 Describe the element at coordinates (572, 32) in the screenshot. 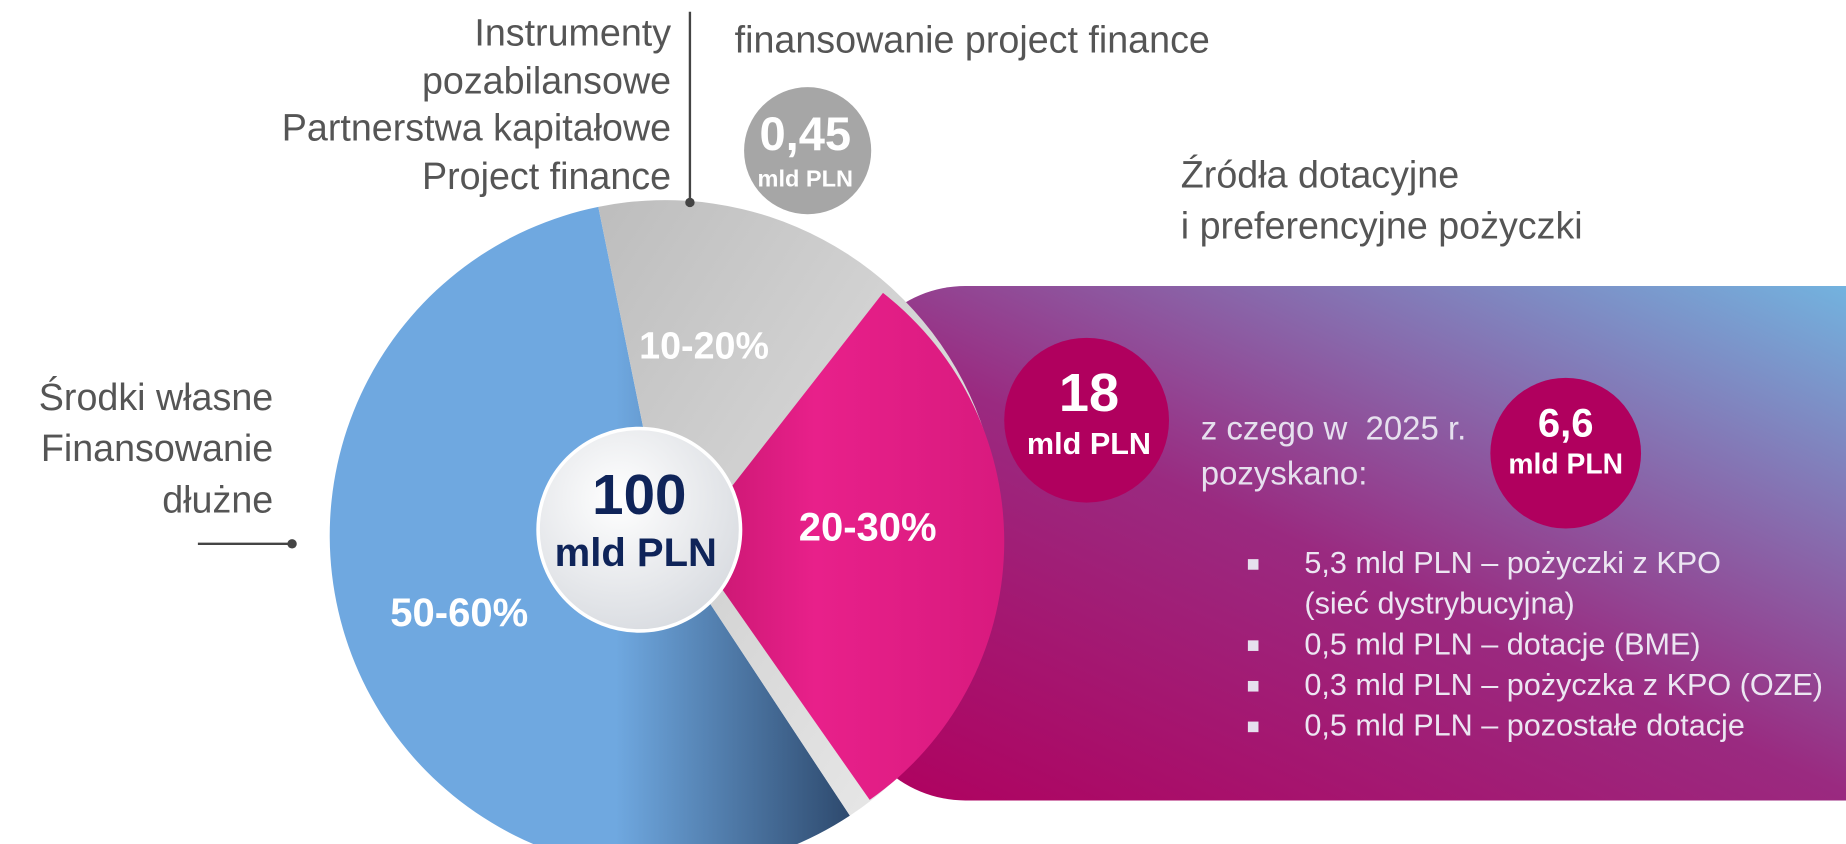

I see `offbalance-label: Instrumenty` at that location.